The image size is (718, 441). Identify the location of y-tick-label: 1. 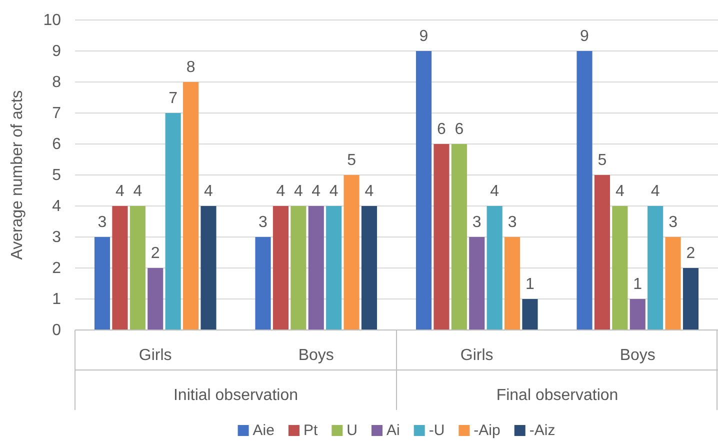
(57, 299).